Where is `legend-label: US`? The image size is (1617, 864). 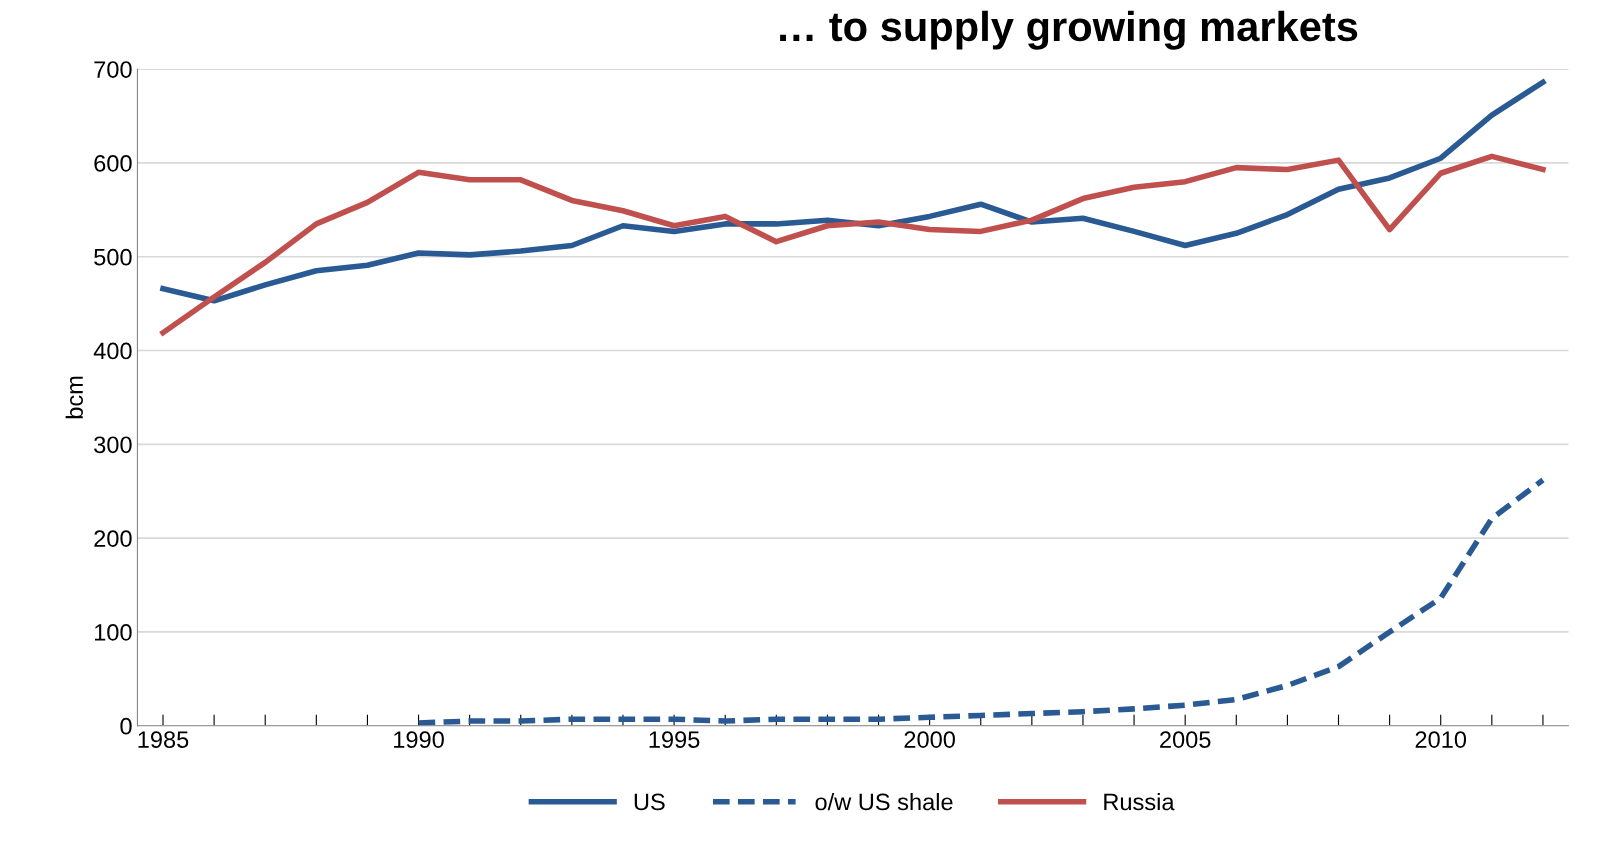 legend-label: US is located at coordinates (649, 802).